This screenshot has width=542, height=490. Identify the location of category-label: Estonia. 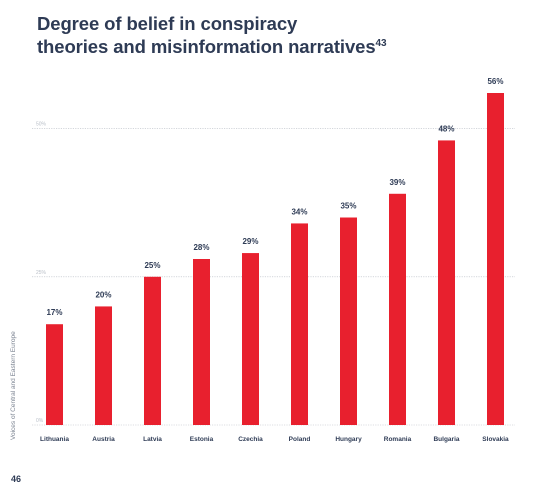
(202, 439).